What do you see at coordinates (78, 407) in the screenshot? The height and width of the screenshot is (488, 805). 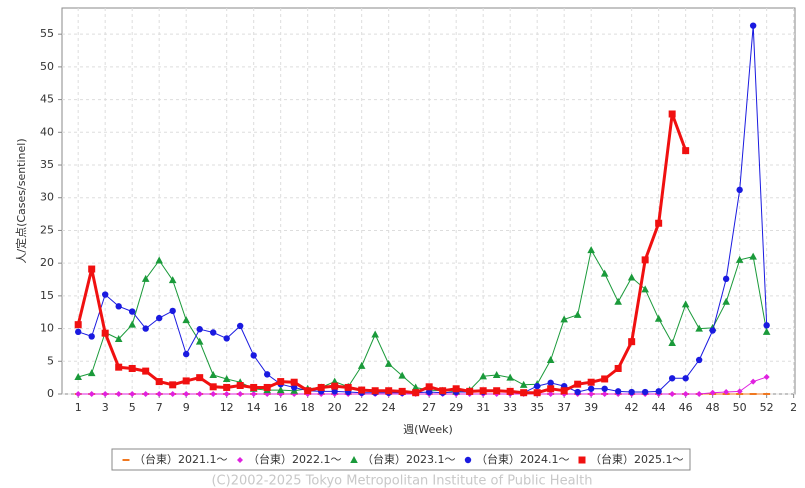 I see `x-tick-label: 1` at bounding box center [78, 407].